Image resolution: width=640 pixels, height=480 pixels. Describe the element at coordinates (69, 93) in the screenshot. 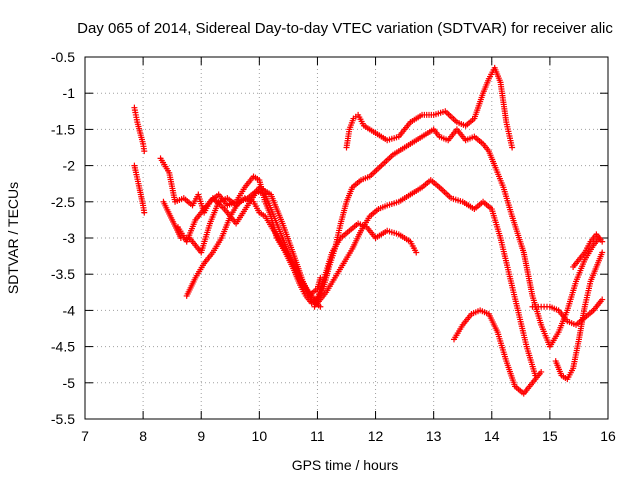

I see `y-tick-label: -1` at that location.